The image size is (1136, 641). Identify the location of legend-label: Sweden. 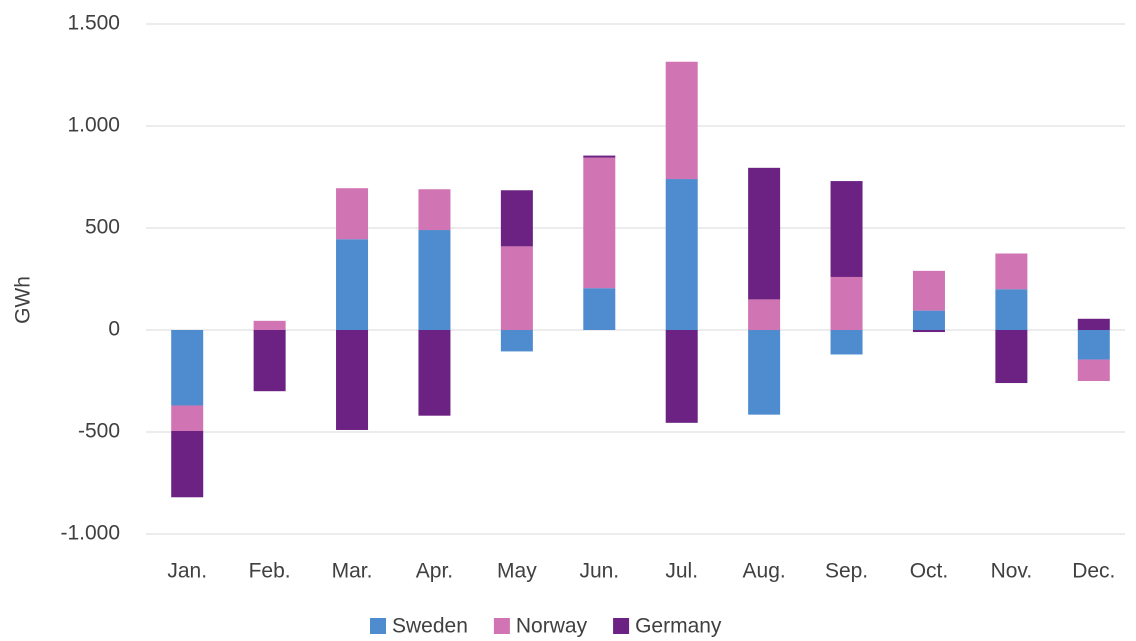
(430, 626).